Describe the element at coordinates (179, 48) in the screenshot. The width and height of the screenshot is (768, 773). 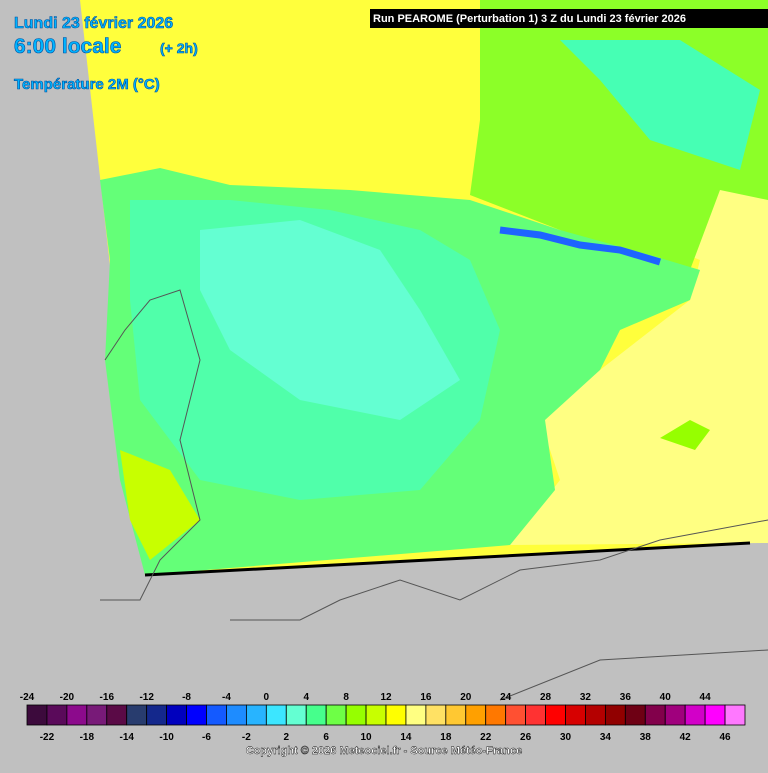
I see `offset: (+ 2h)` at that location.